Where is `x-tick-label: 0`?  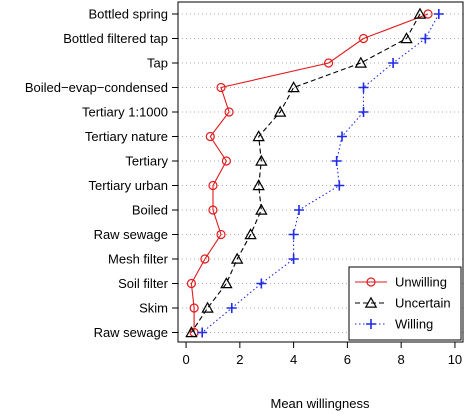 x-tick-label: 0 is located at coordinates (185, 359).